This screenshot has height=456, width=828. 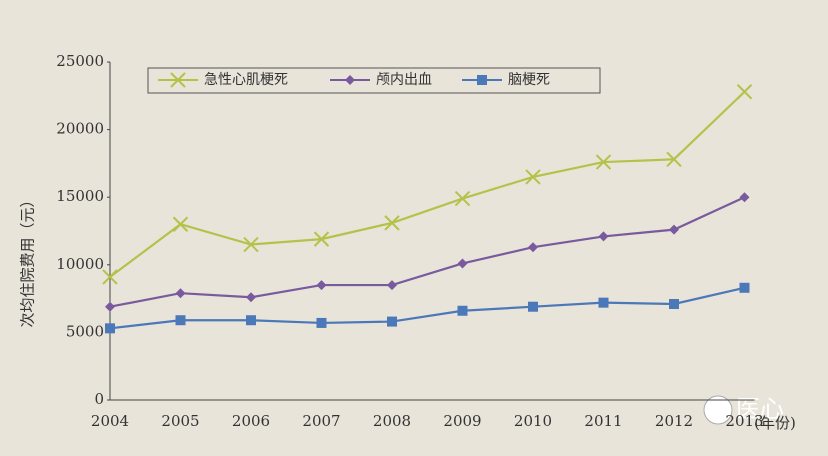 What do you see at coordinates (321, 421) in the screenshot?
I see `x-tick-label: 2007` at bounding box center [321, 421].